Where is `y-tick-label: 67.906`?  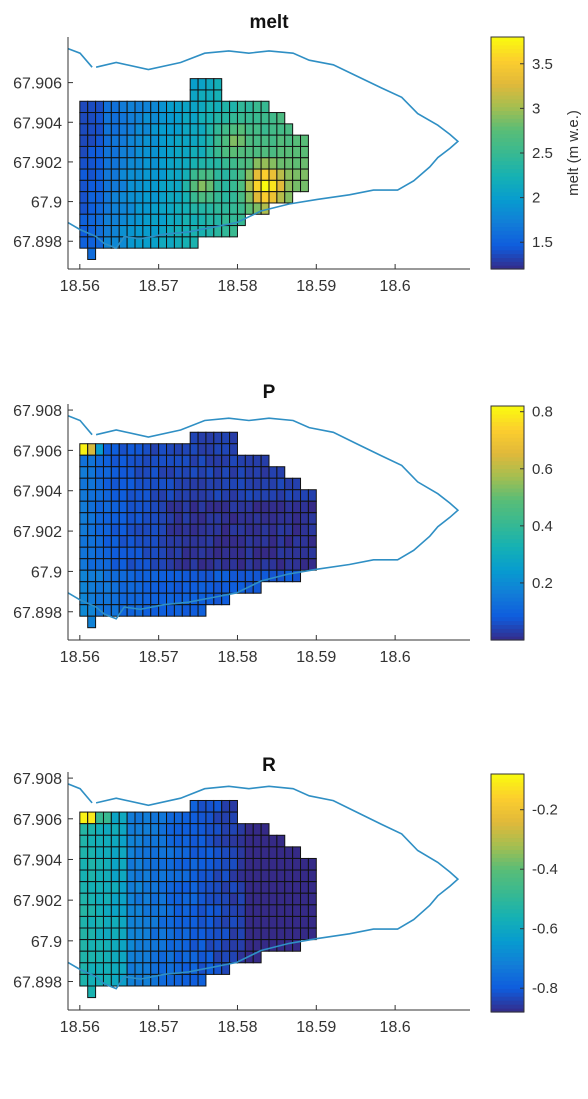
y-tick-label: 67.906 is located at coordinates (37, 451).